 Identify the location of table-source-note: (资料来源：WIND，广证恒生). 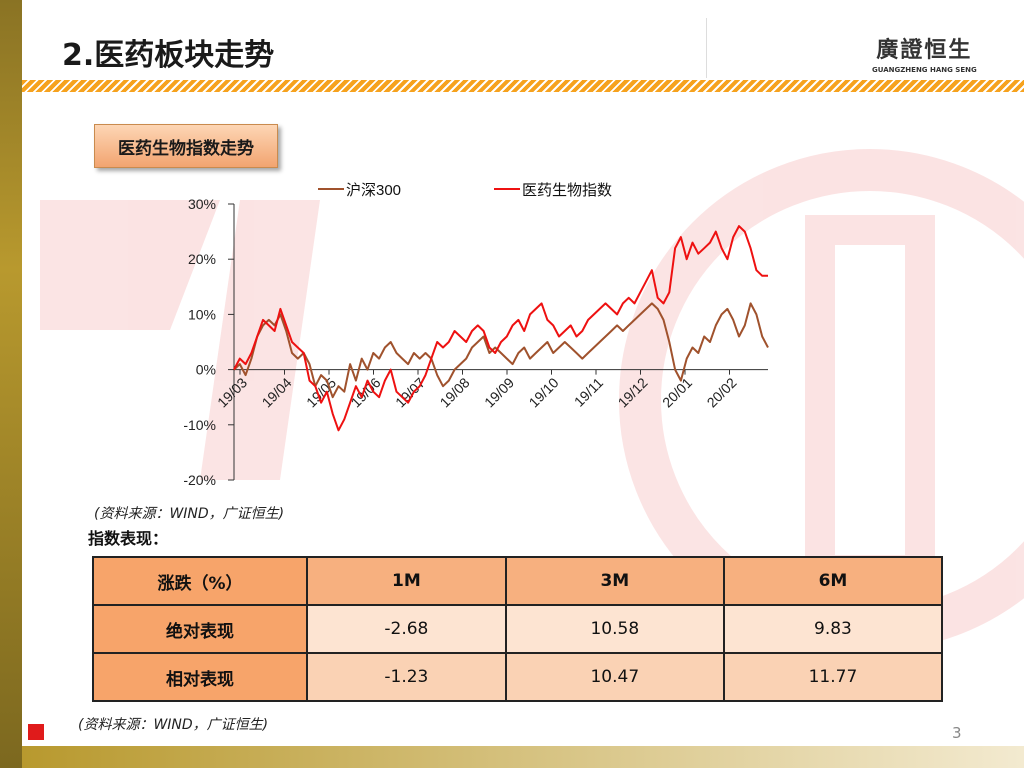
(173, 725).